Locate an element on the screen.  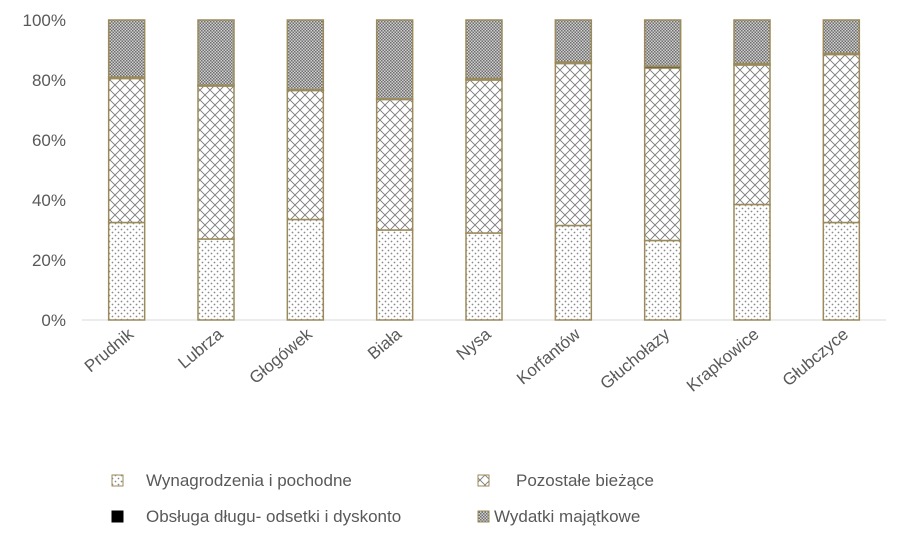
legend-label: Wynagrodzenia i pochodne is located at coordinates (249, 480).